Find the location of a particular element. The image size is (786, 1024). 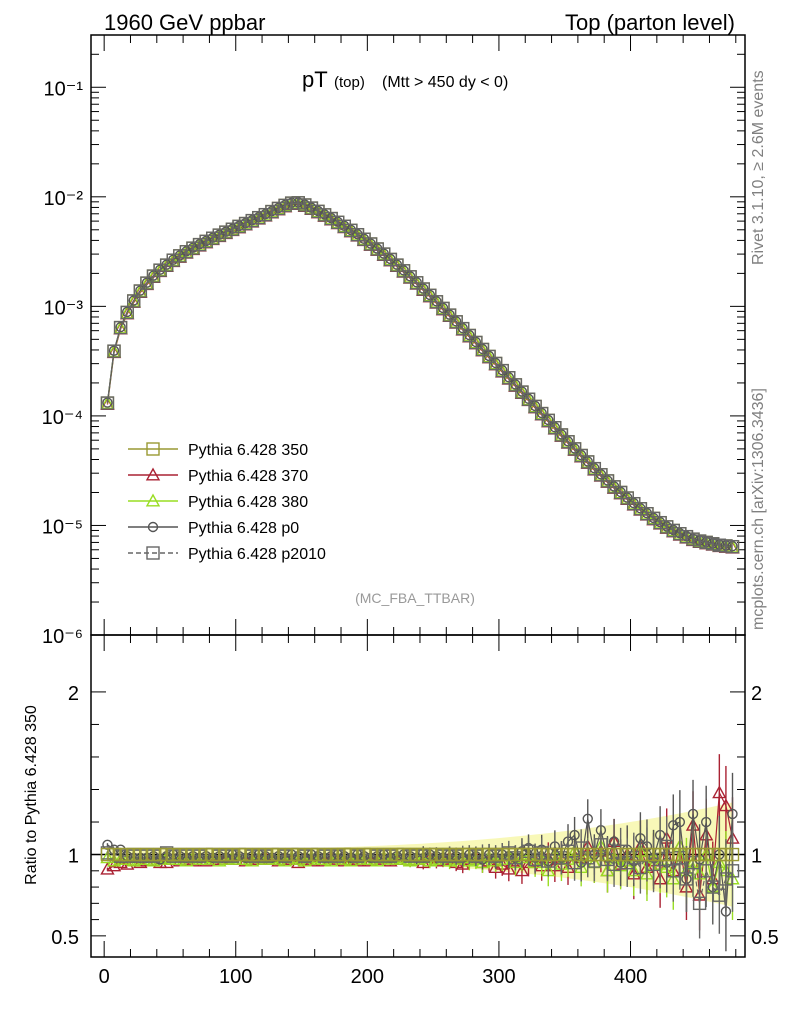

header-right-label: Top (parton level) is located at coordinates (650, 22).